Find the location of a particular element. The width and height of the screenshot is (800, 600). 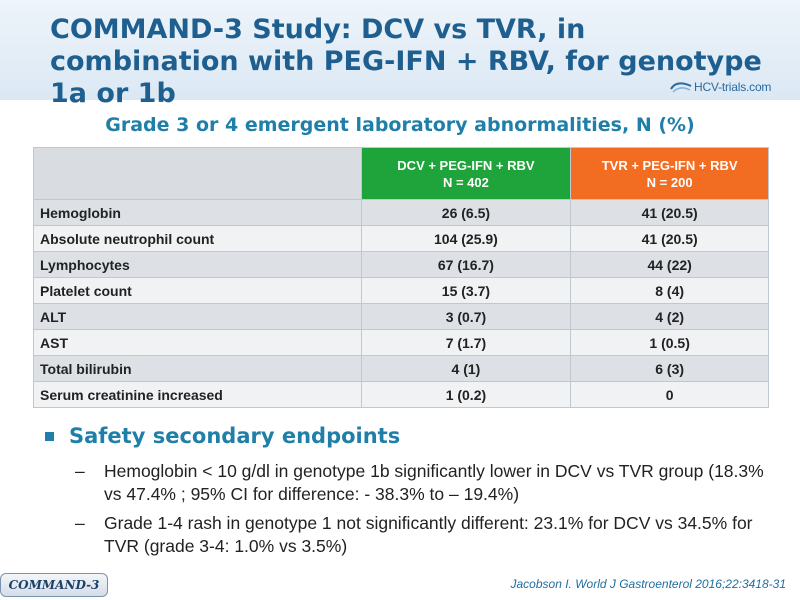

header-blank-cell is located at coordinates (197, 173).